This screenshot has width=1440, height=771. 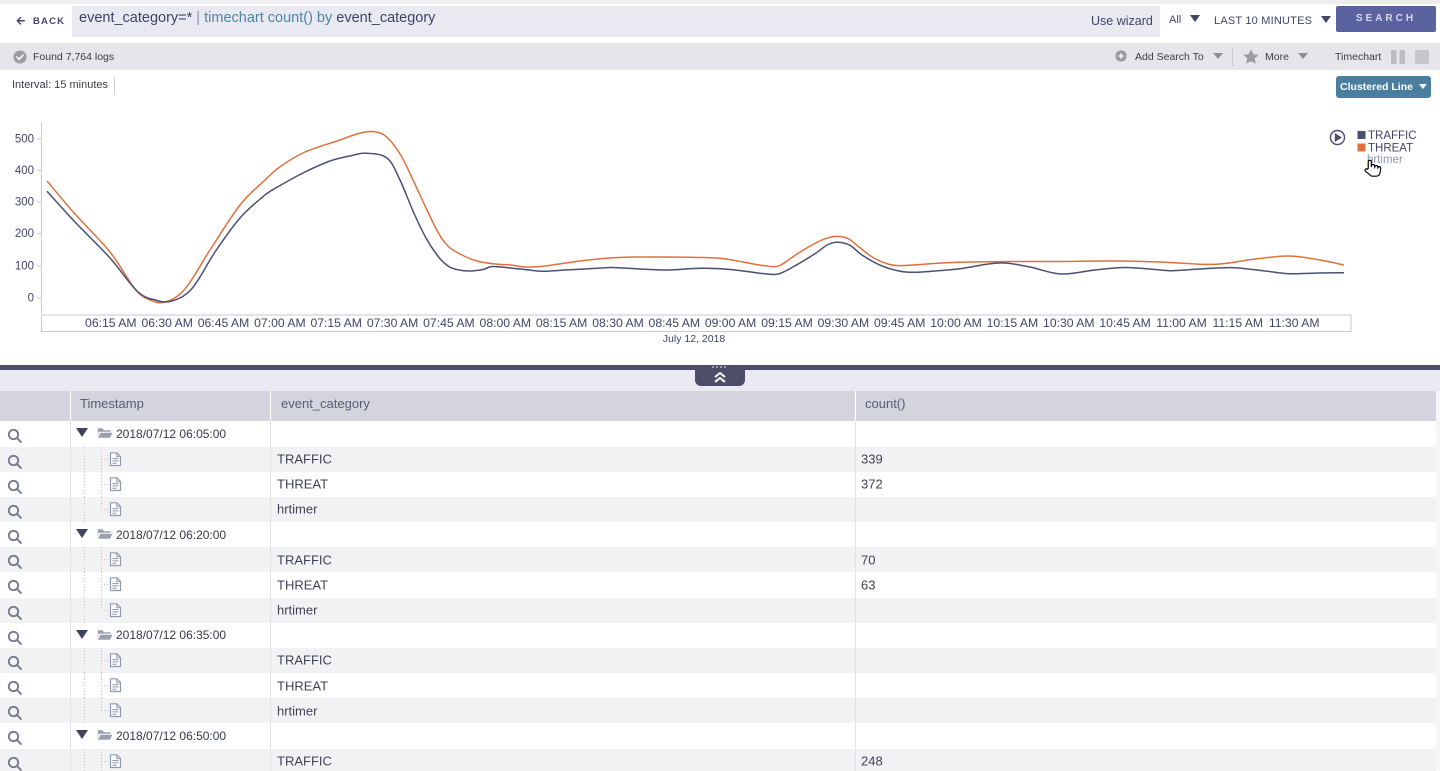 What do you see at coordinates (1125, 323) in the screenshot?
I see `svg-text: 10:45 AM` at bounding box center [1125, 323].